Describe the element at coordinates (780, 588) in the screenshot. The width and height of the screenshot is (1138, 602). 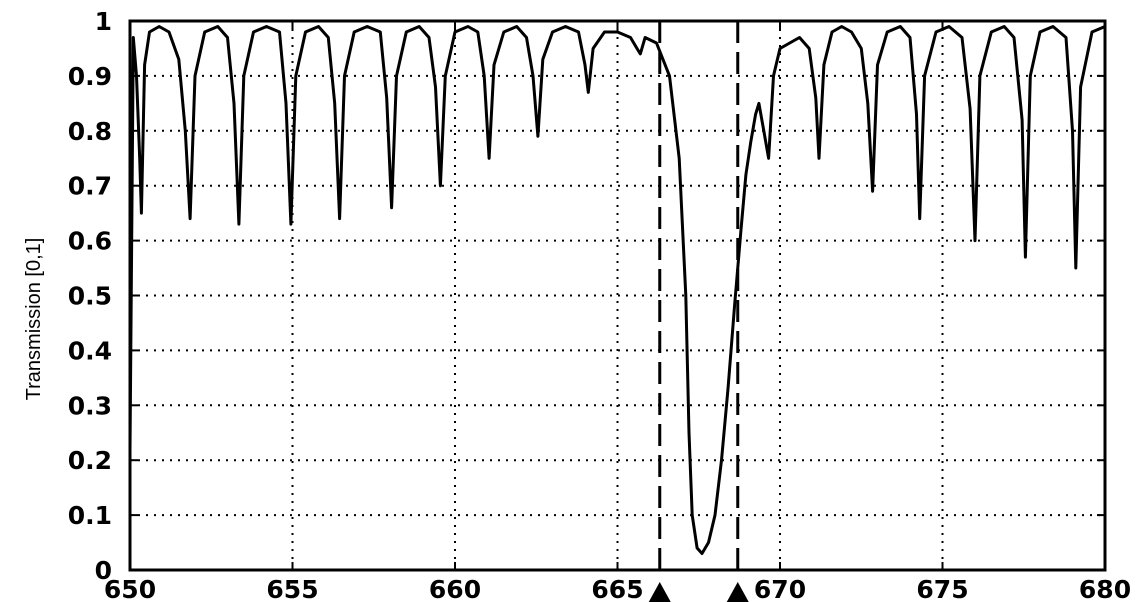
I see `x-tick-label: 670` at that location.